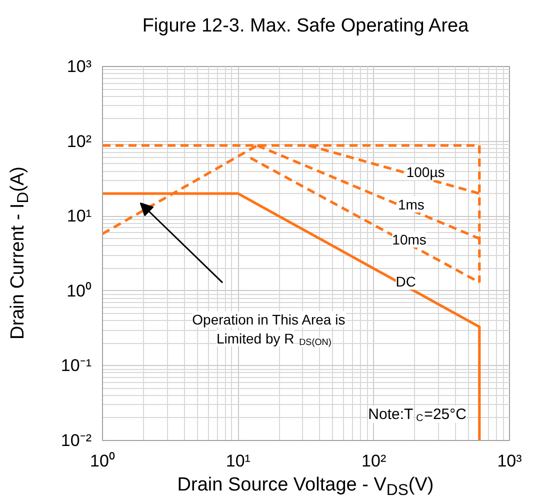 The height and width of the screenshot is (503, 536). What do you see at coordinates (409, 240) in the screenshot?
I see `series-label: 10ms` at bounding box center [409, 240].